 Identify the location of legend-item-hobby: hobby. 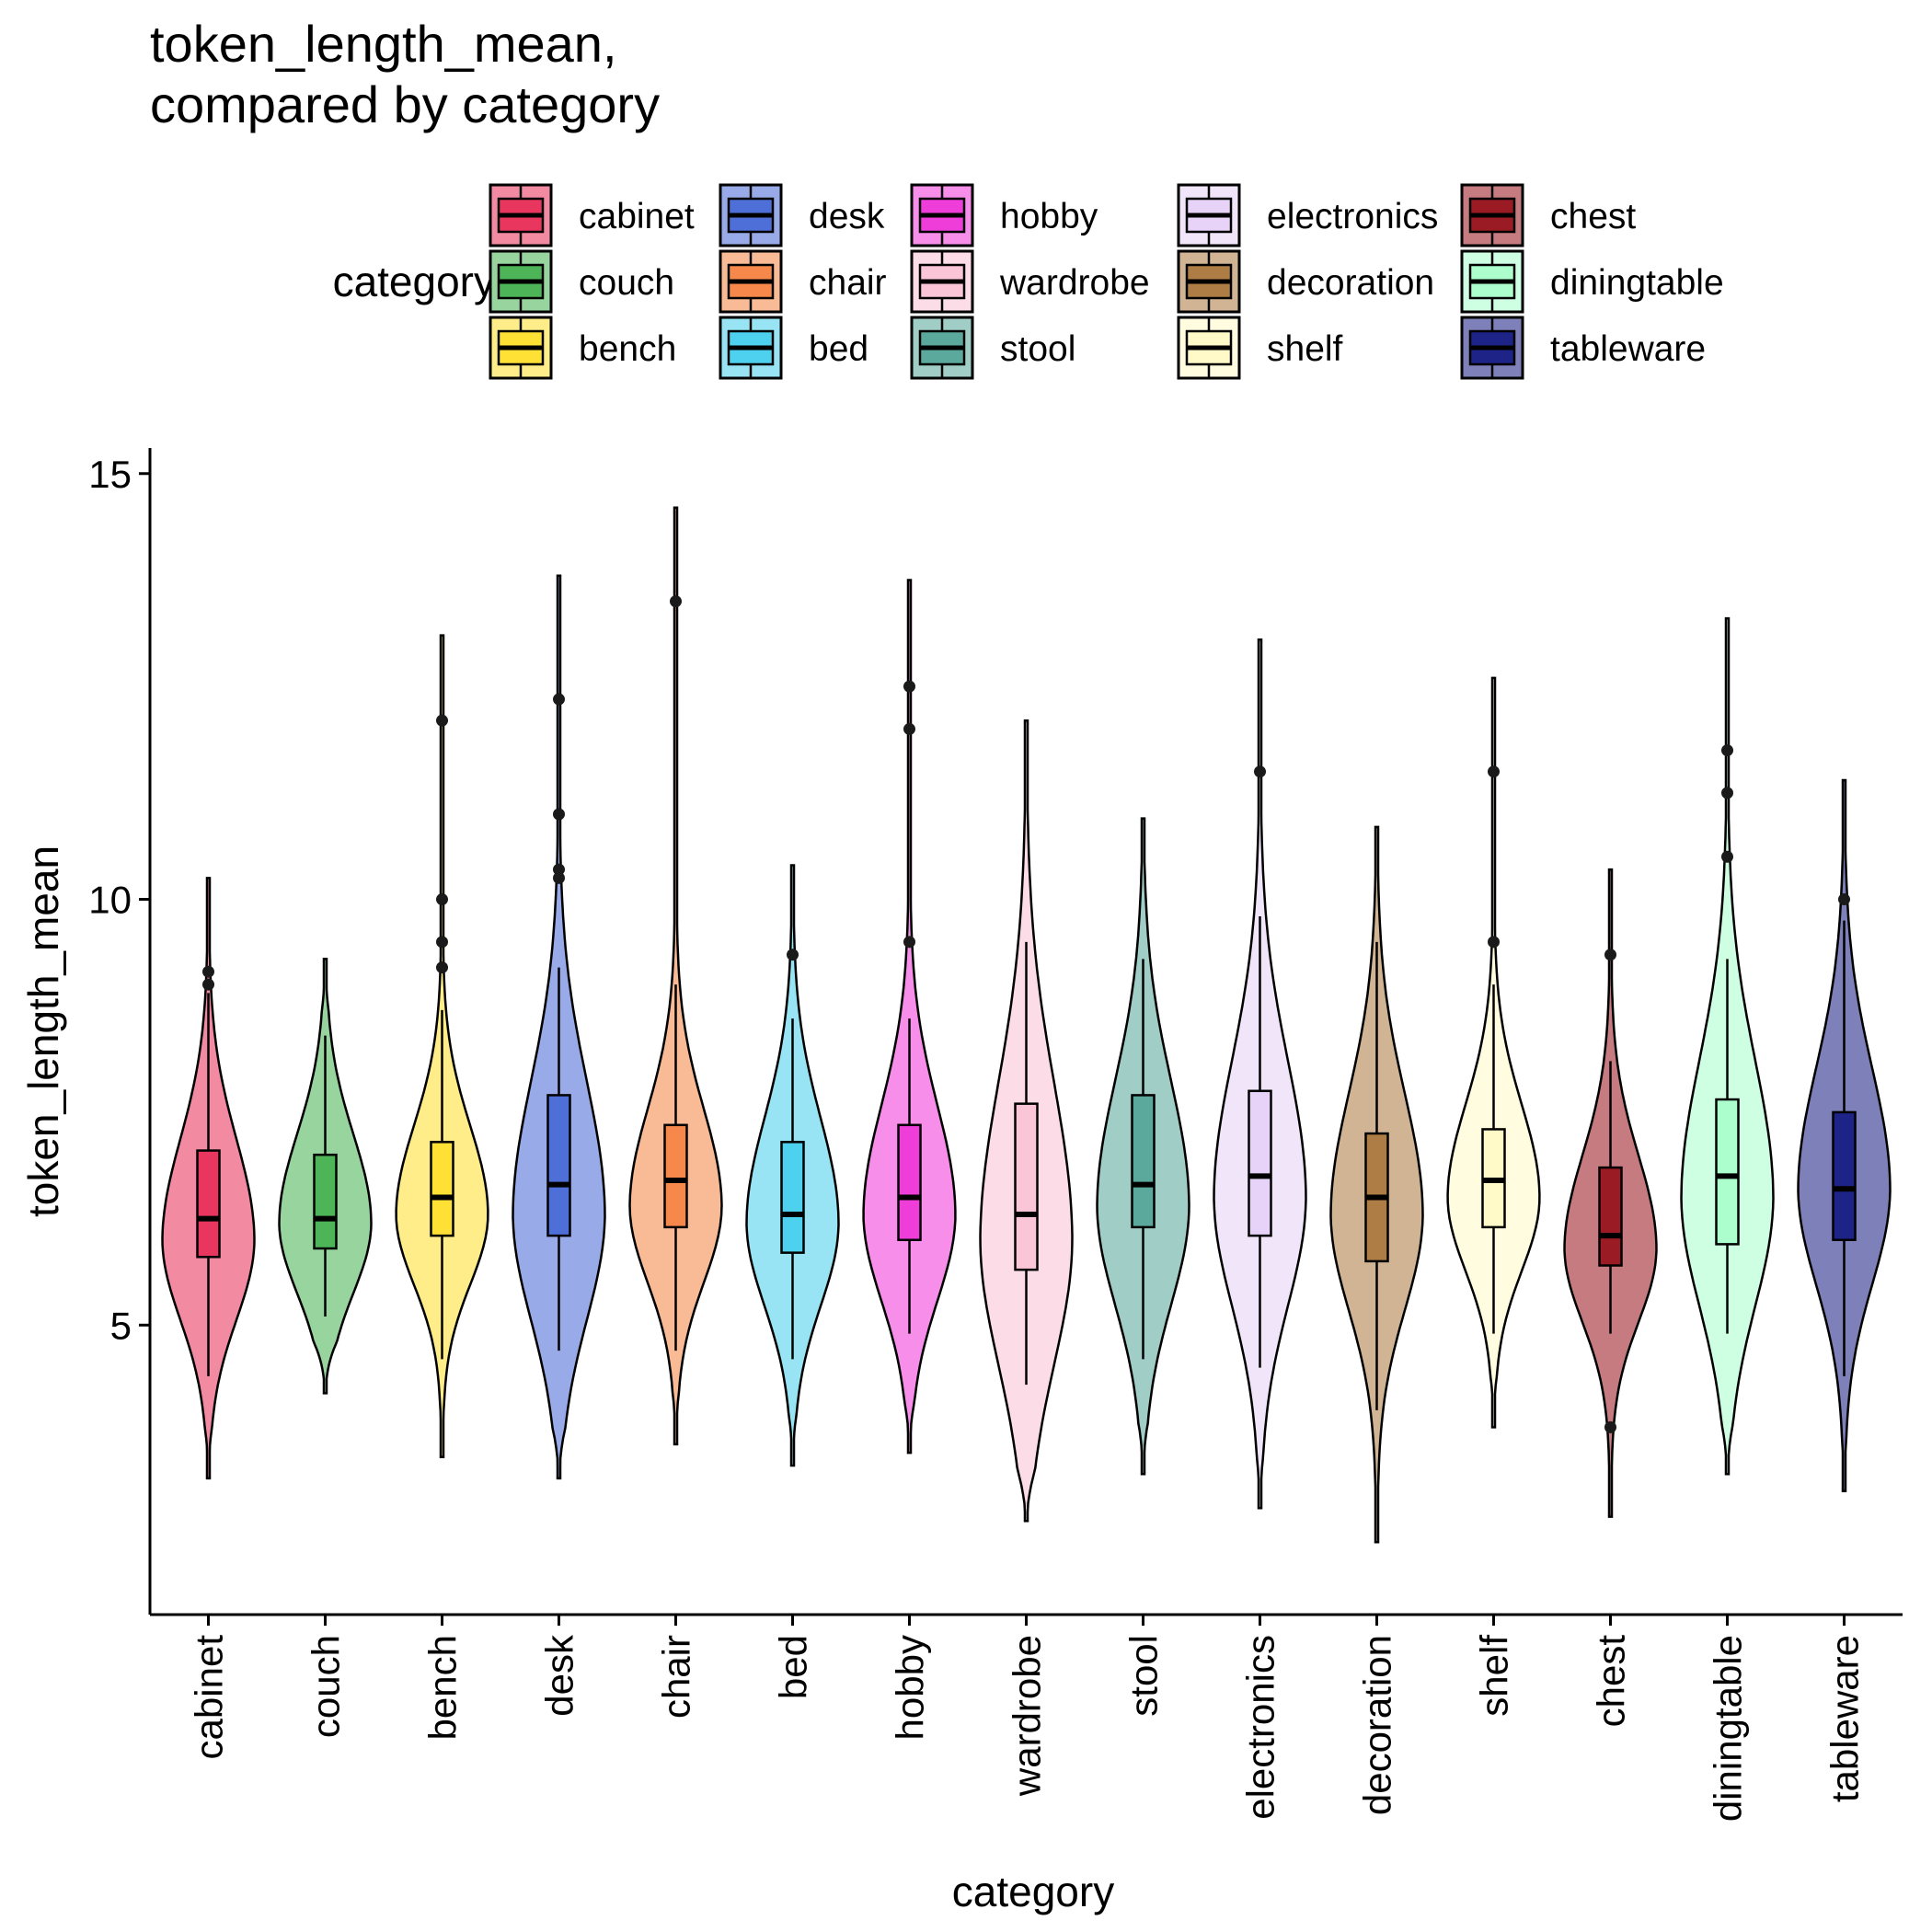
(1004, 215).